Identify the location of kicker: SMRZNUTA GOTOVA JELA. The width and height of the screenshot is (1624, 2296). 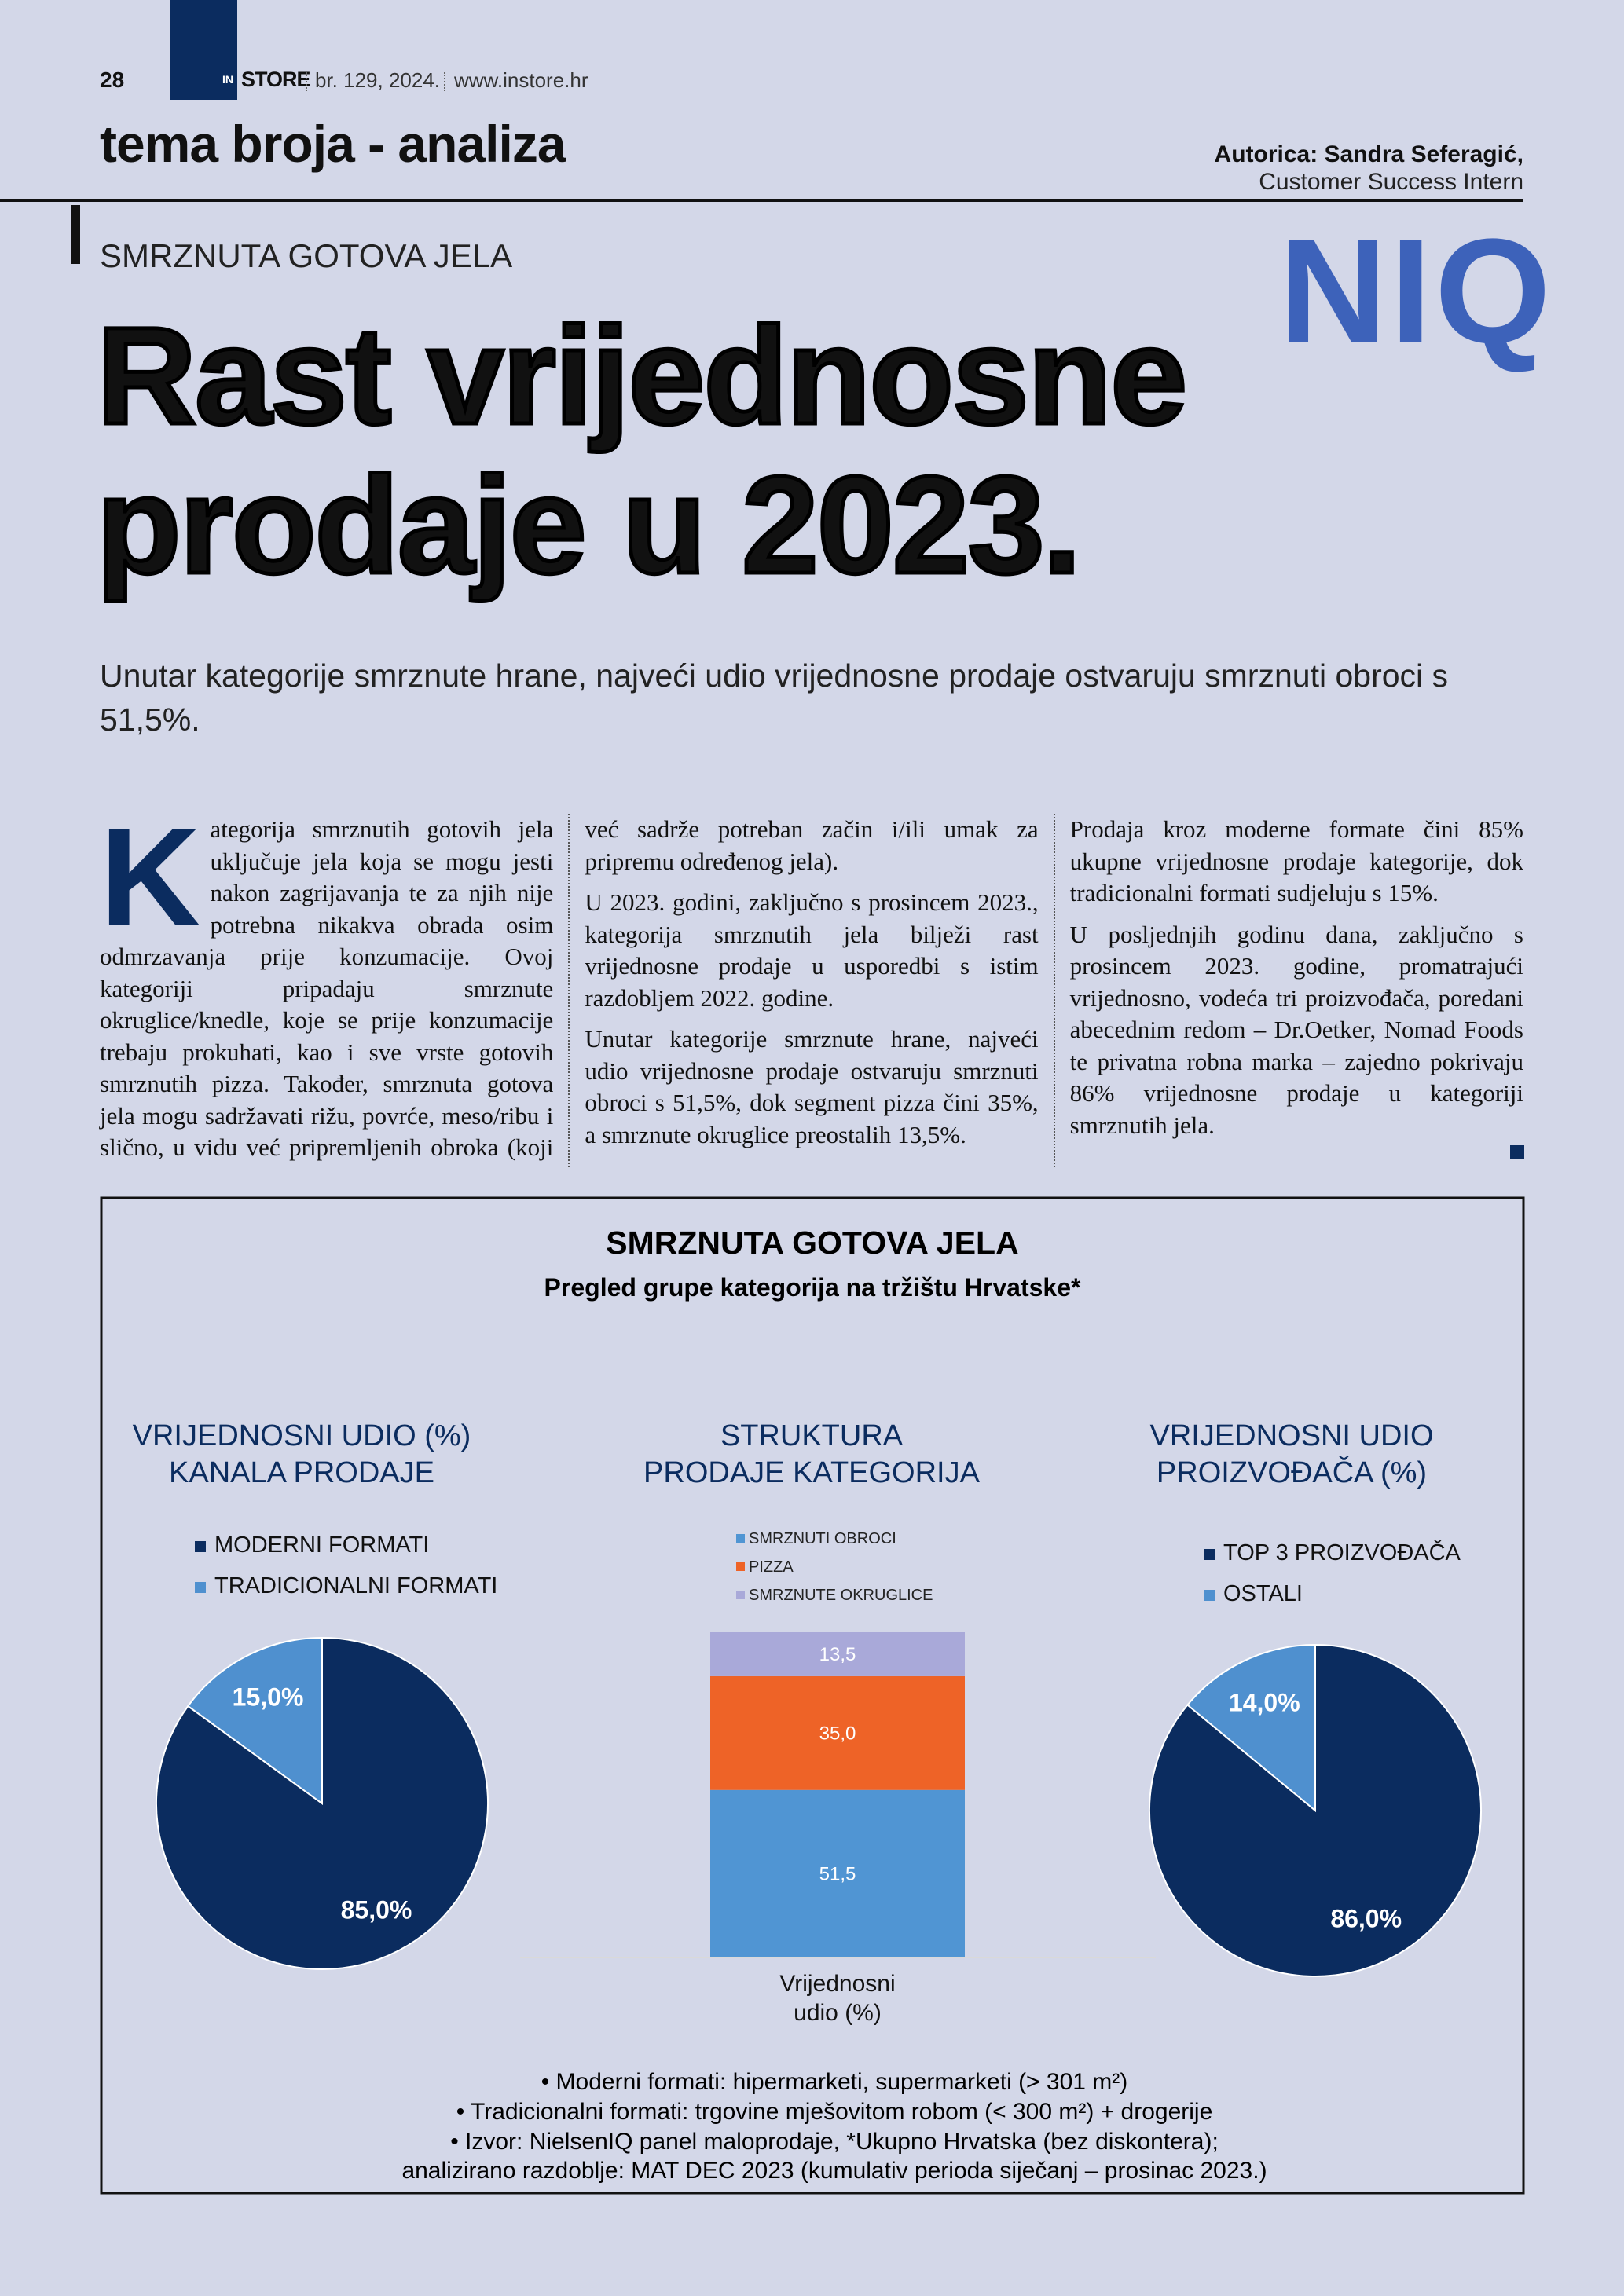
(307, 255).